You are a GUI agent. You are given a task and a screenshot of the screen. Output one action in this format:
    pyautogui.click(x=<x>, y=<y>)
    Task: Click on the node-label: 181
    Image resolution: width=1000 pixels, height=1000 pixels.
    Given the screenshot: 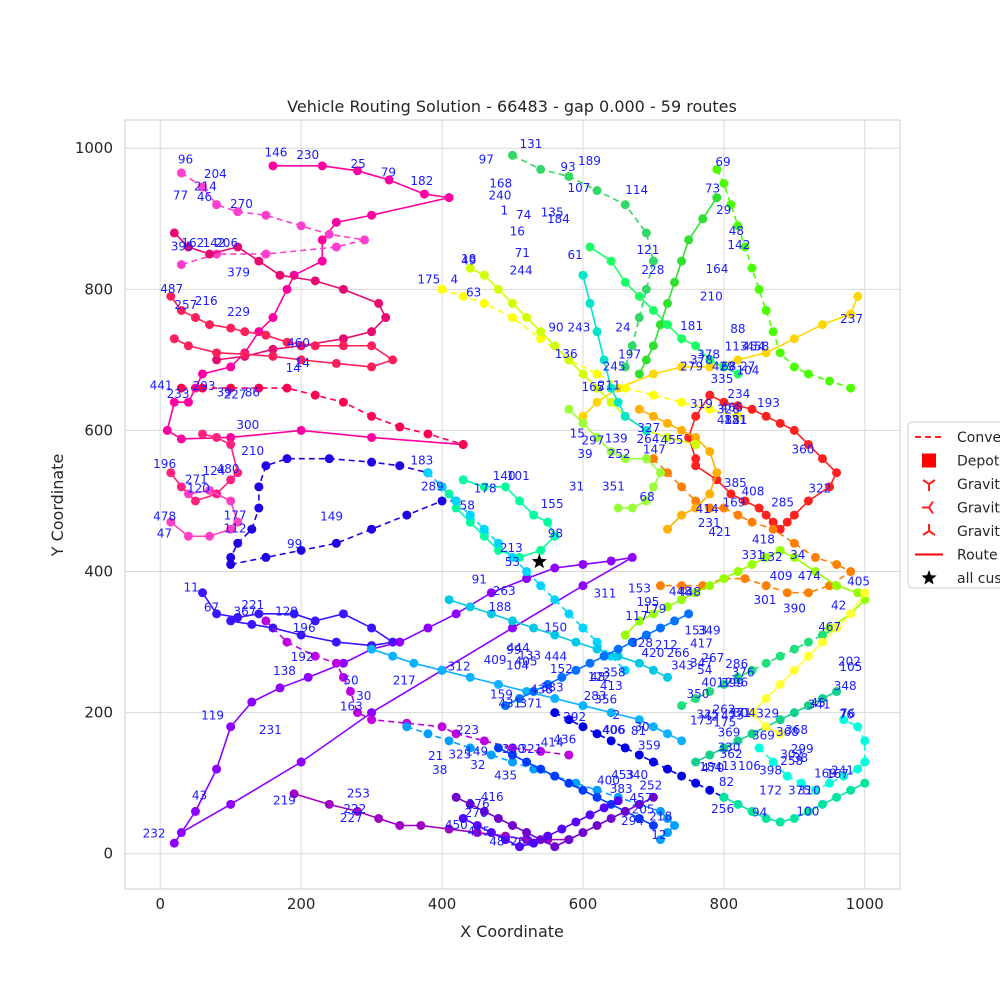 What is the action you would take?
    pyautogui.click(x=691, y=326)
    